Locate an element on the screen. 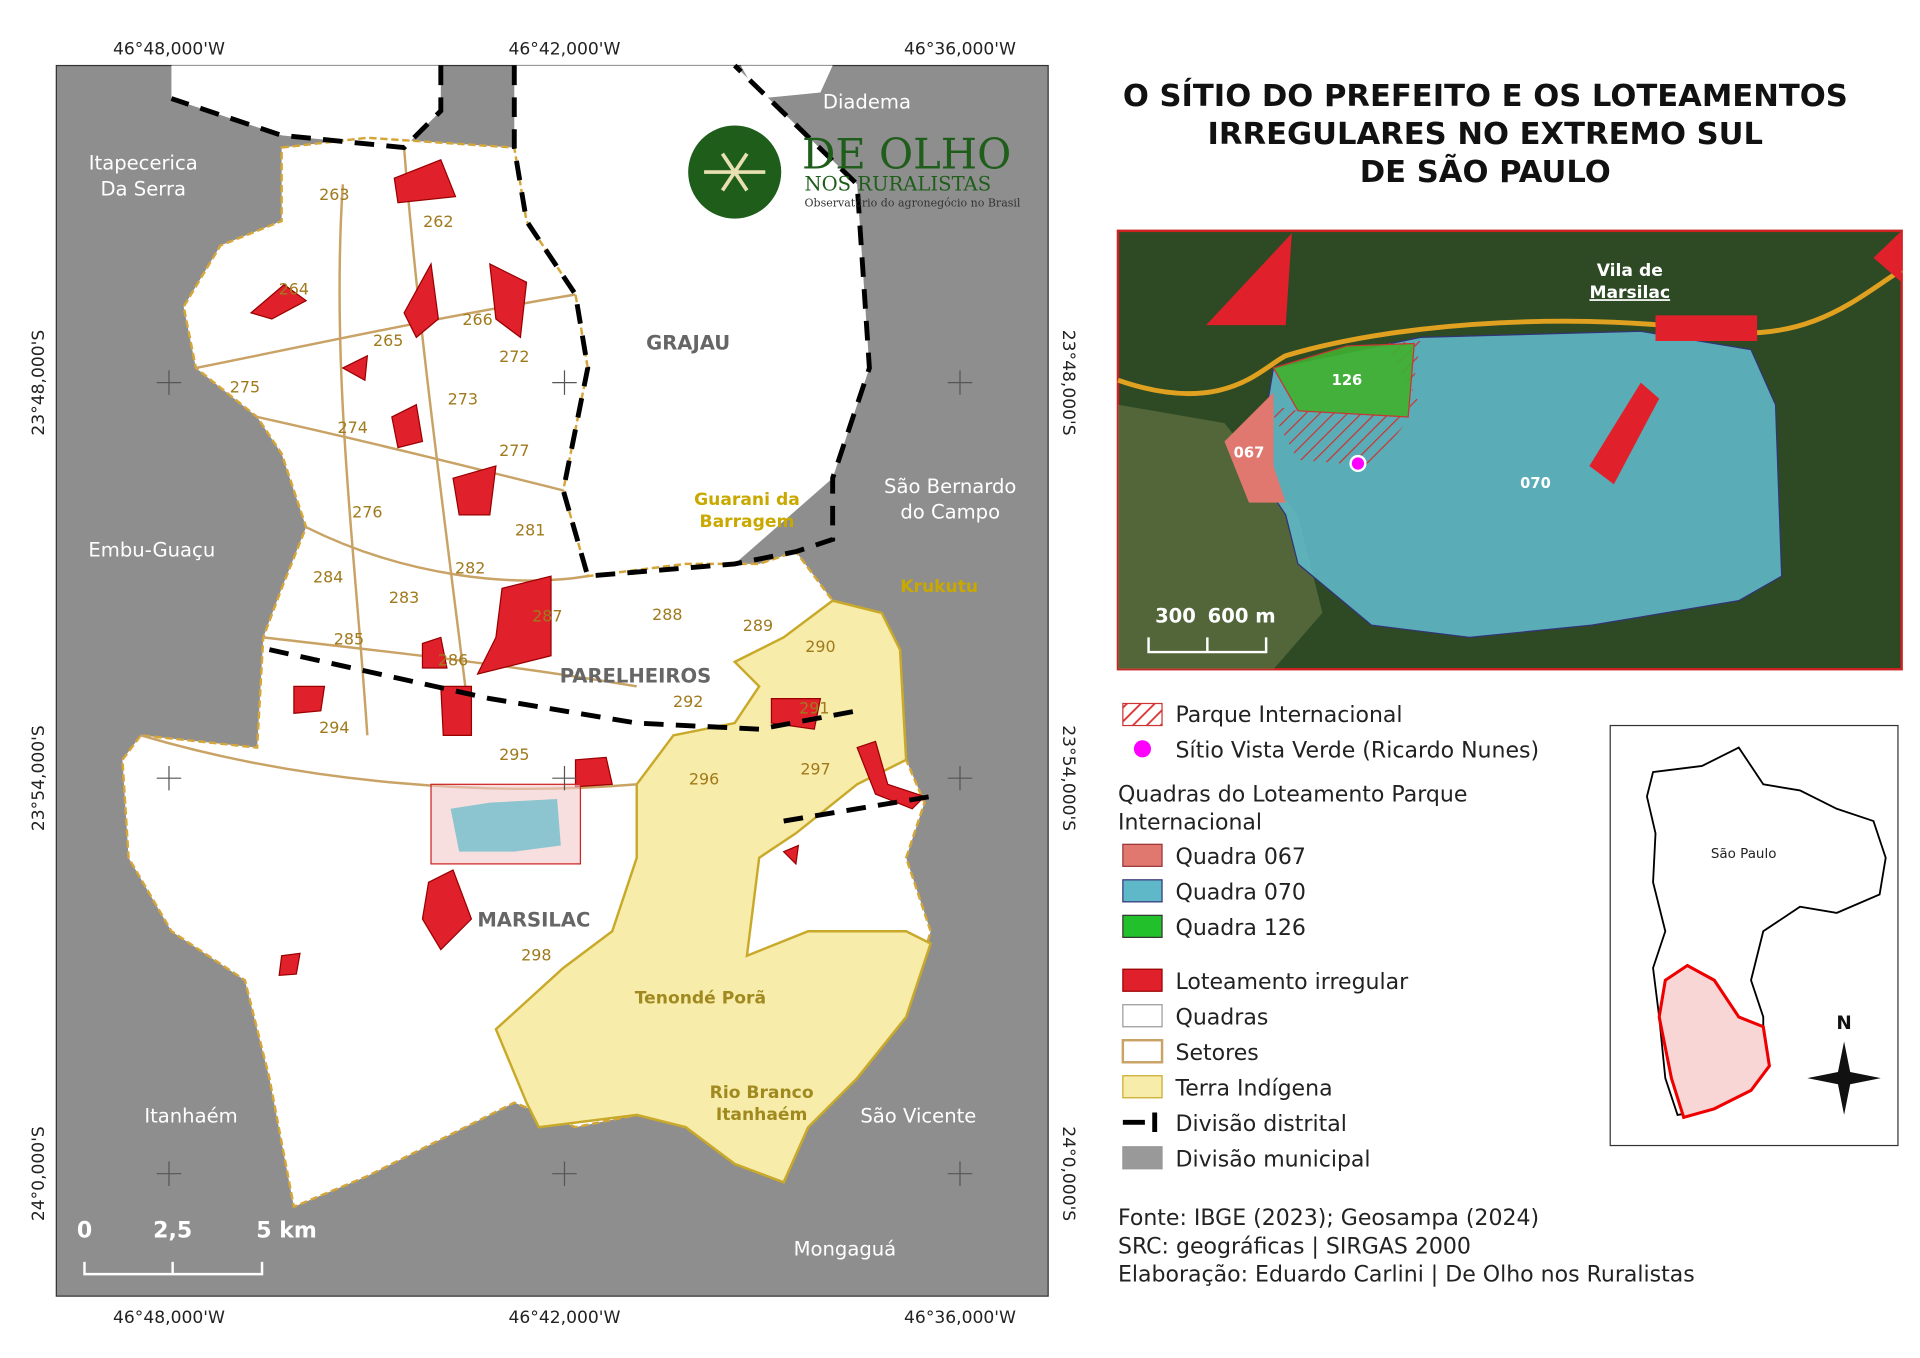 The image size is (1920, 1358). logo-tagline: Observatório do agronegócio no Brasil is located at coordinates (912, 202).